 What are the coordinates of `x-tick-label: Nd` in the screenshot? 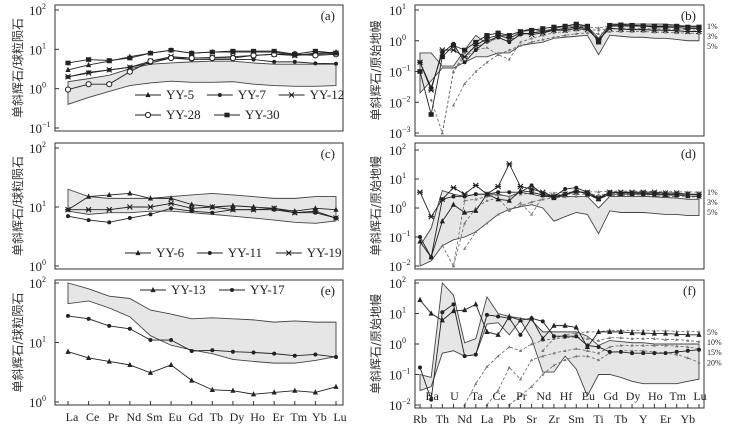 It's located at (134, 417).